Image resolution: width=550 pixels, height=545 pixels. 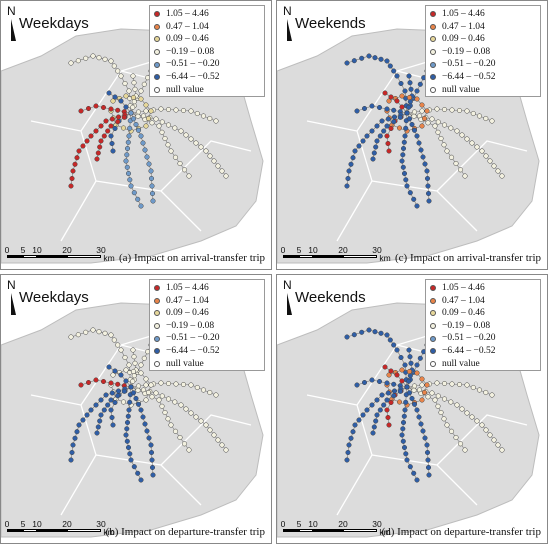 What do you see at coordinates (461, 532) in the screenshot?
I see `panel-caption: (d) Impact on departure-transfer trip` at bounding box center [461, 532].